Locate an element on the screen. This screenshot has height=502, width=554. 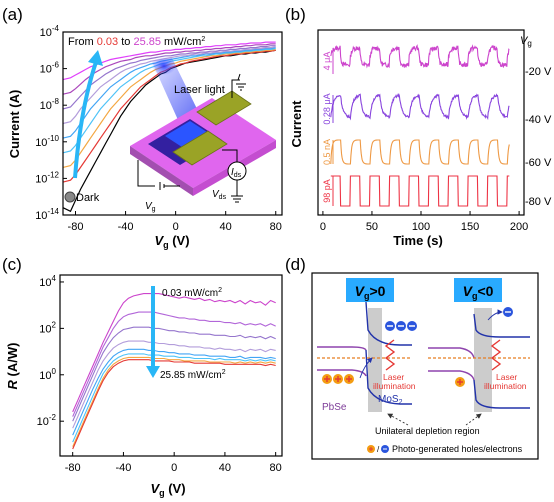
panel-c-top-note: 0.03 mW/cm2 is located at coordinates (192, 293).